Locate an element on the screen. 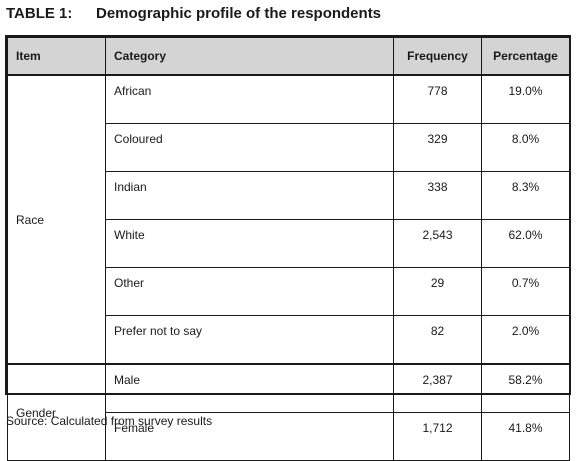 The image size is (580, 461). percentage-cell: 58.2% is located at coordinates (525, 388).